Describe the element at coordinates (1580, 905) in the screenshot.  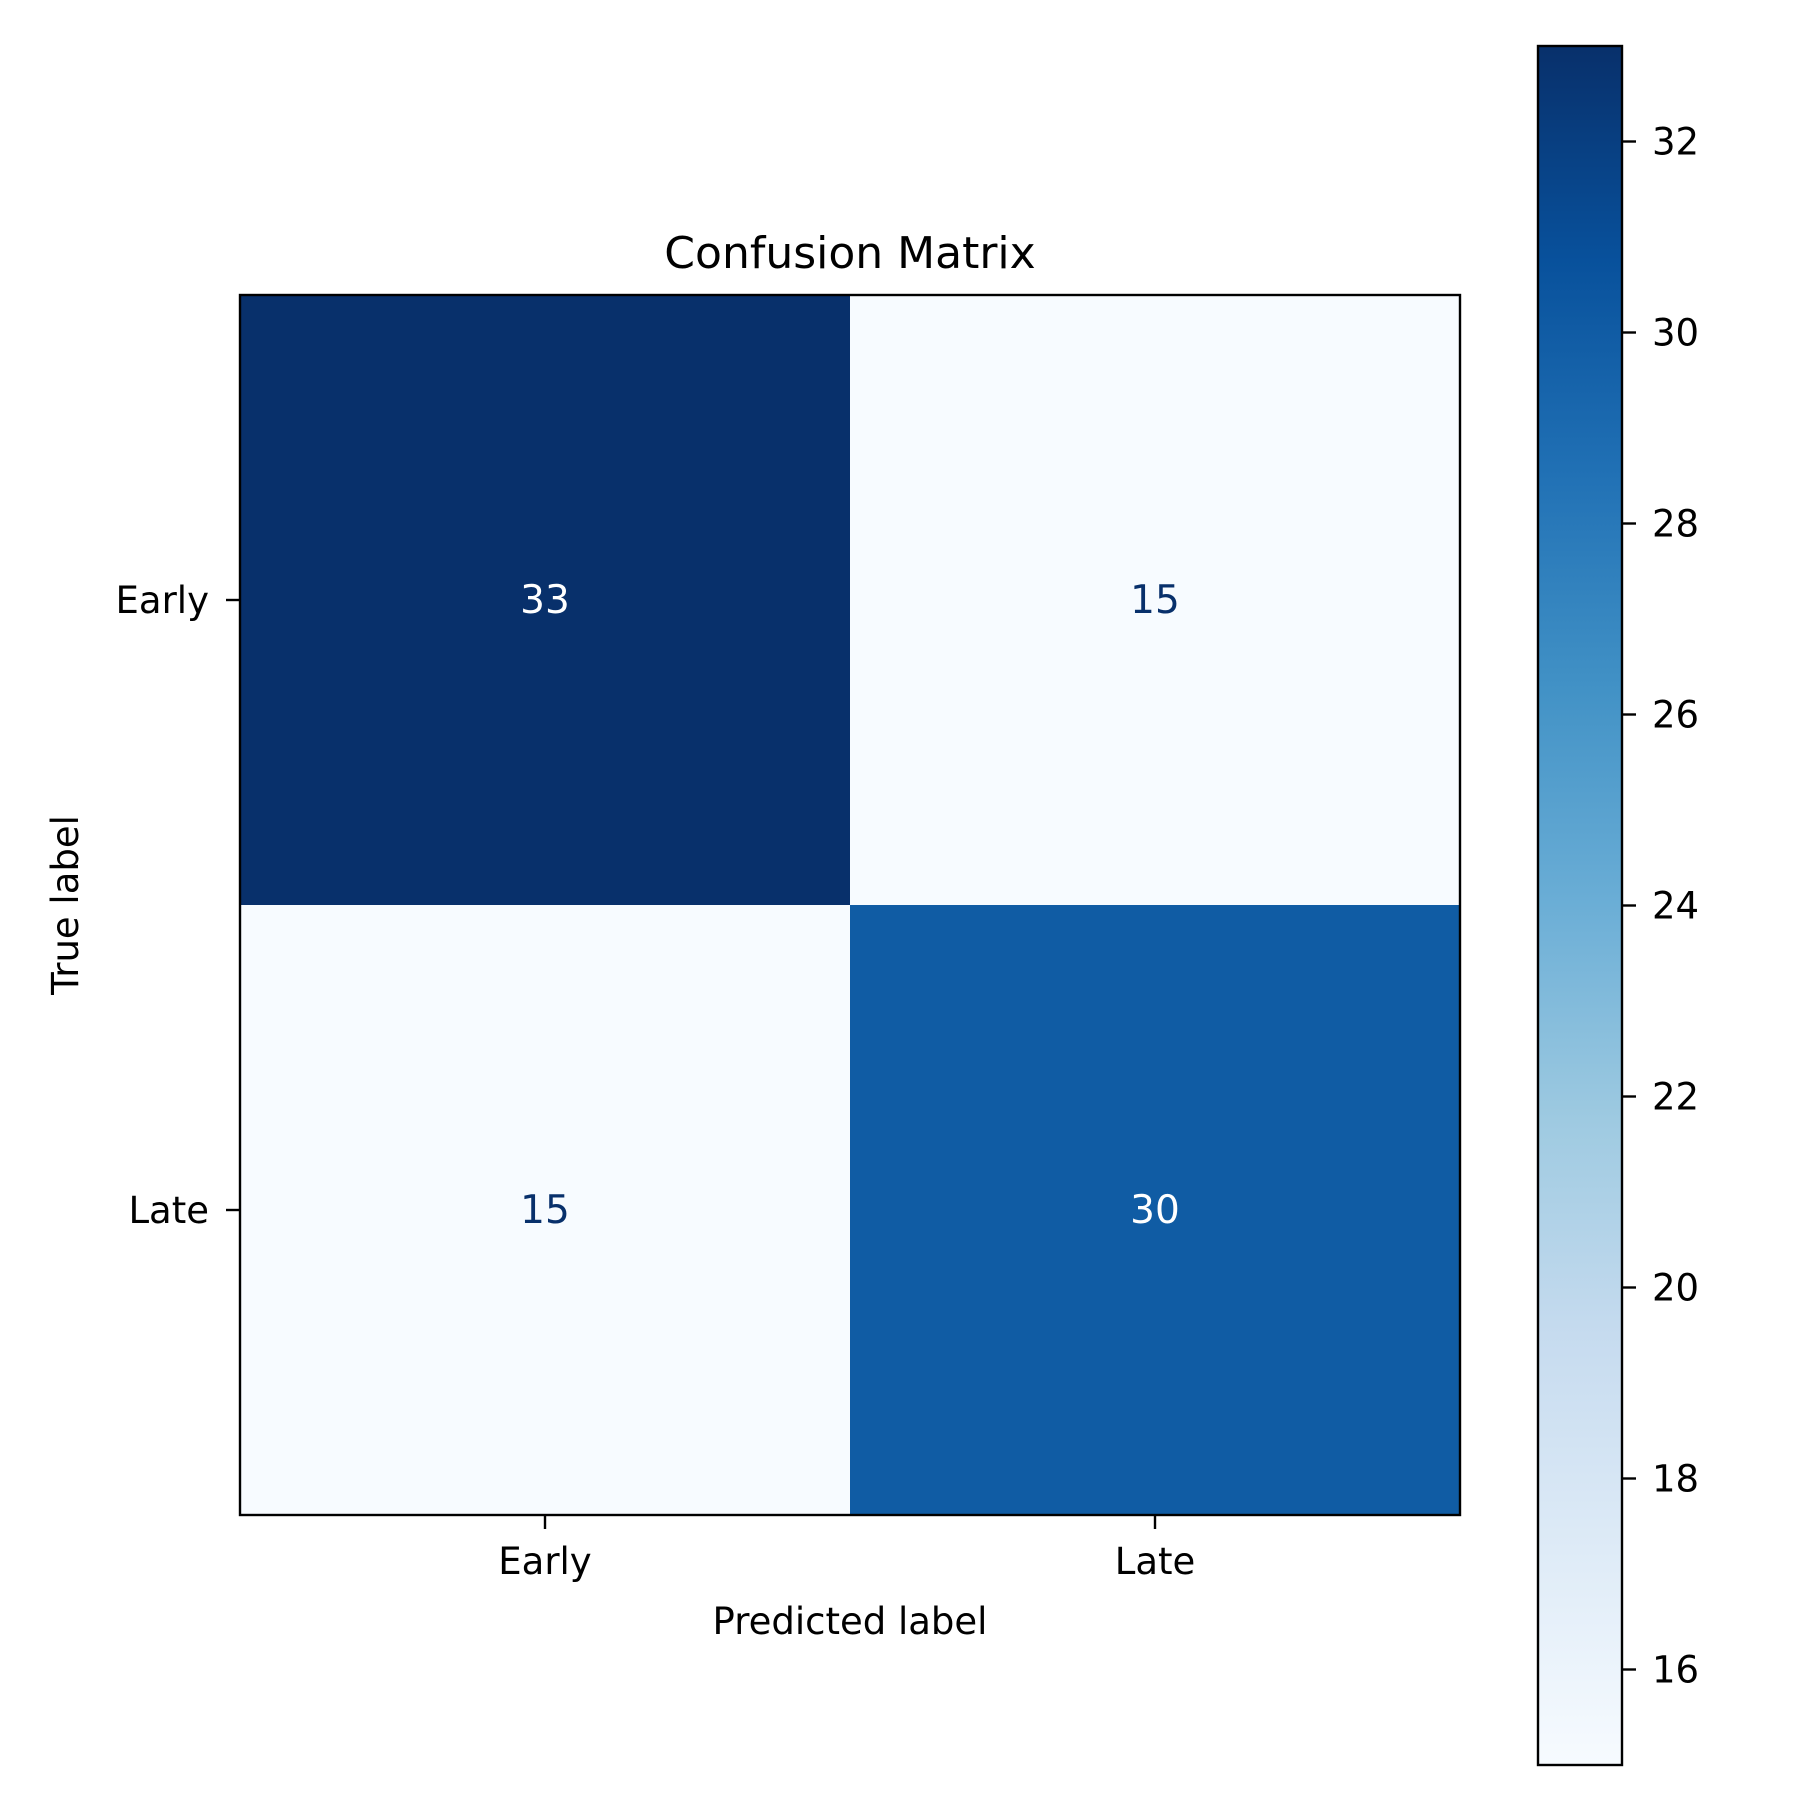
I see `colorbar-gradient` at that location.